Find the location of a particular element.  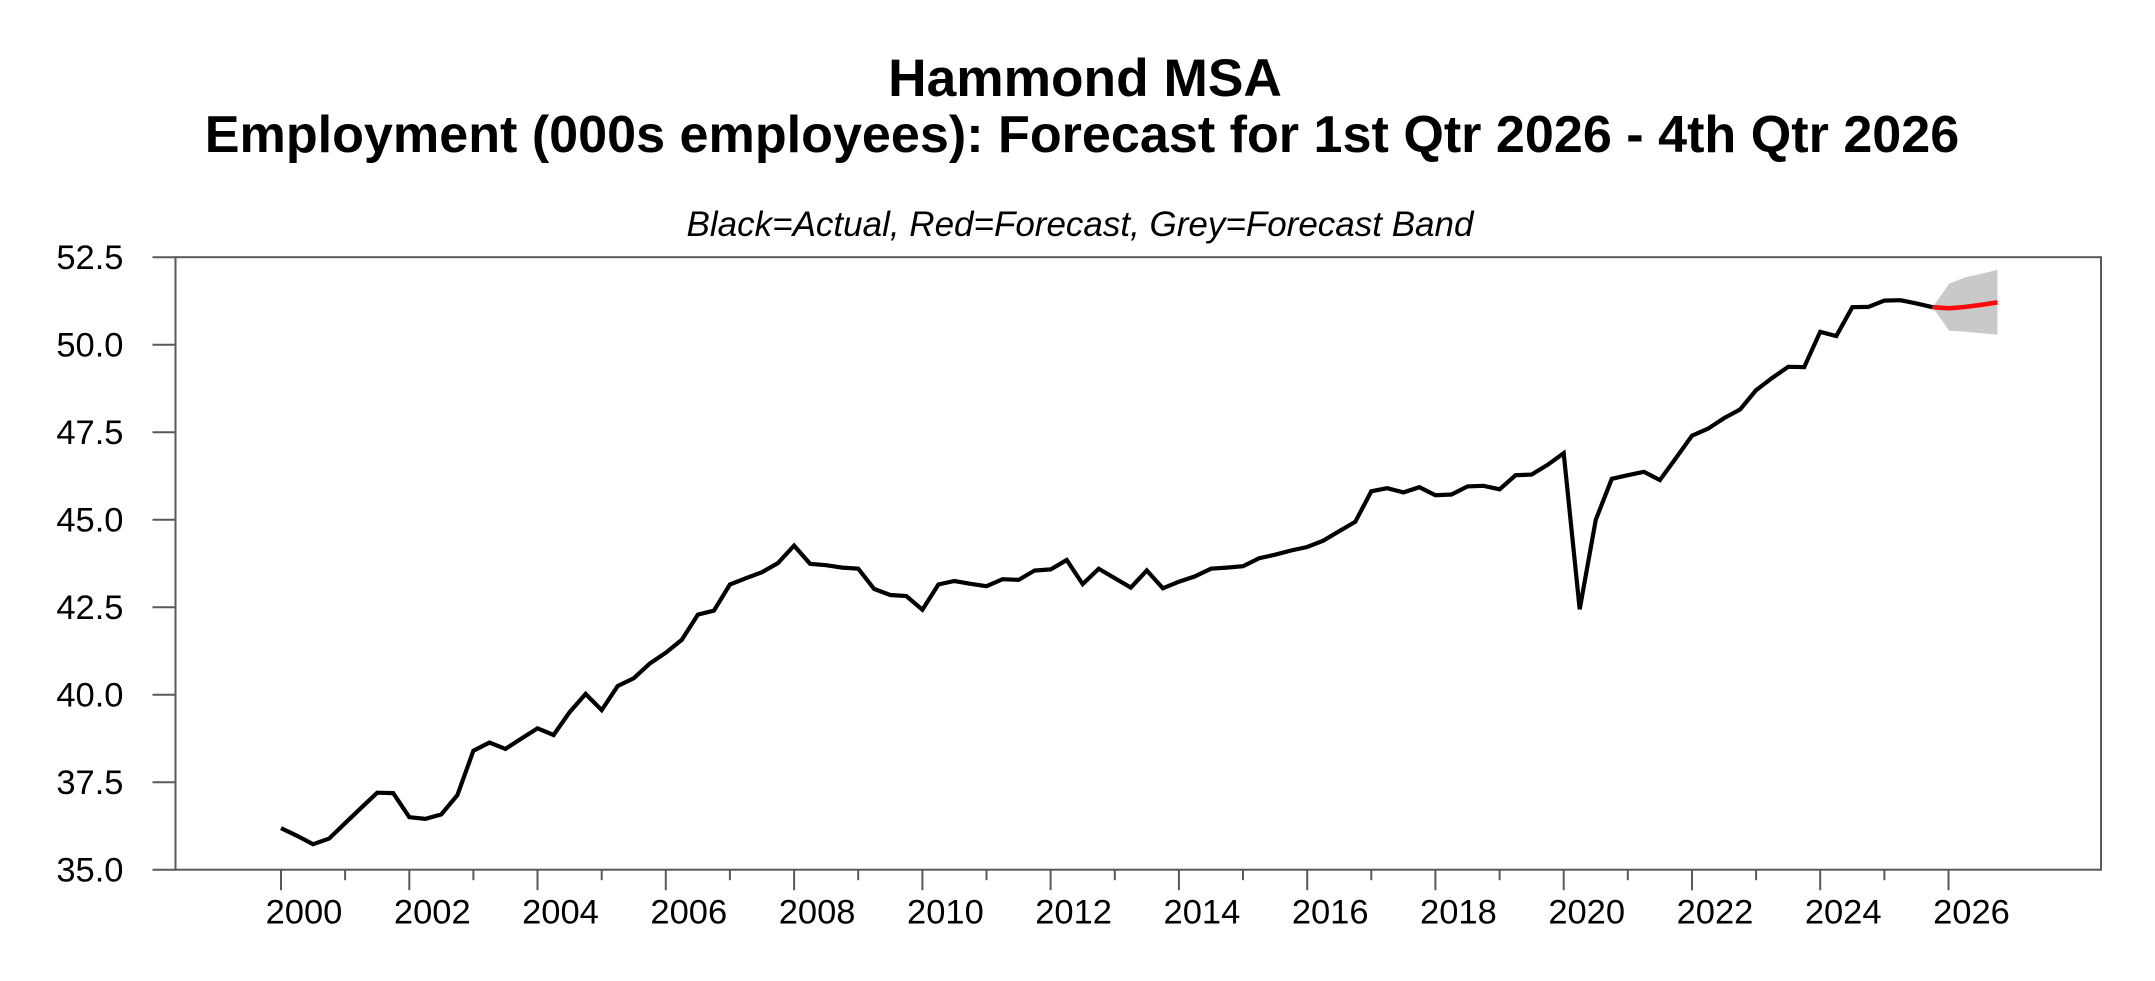

svg-text: 37.5 is located at coordinates (89, 783).